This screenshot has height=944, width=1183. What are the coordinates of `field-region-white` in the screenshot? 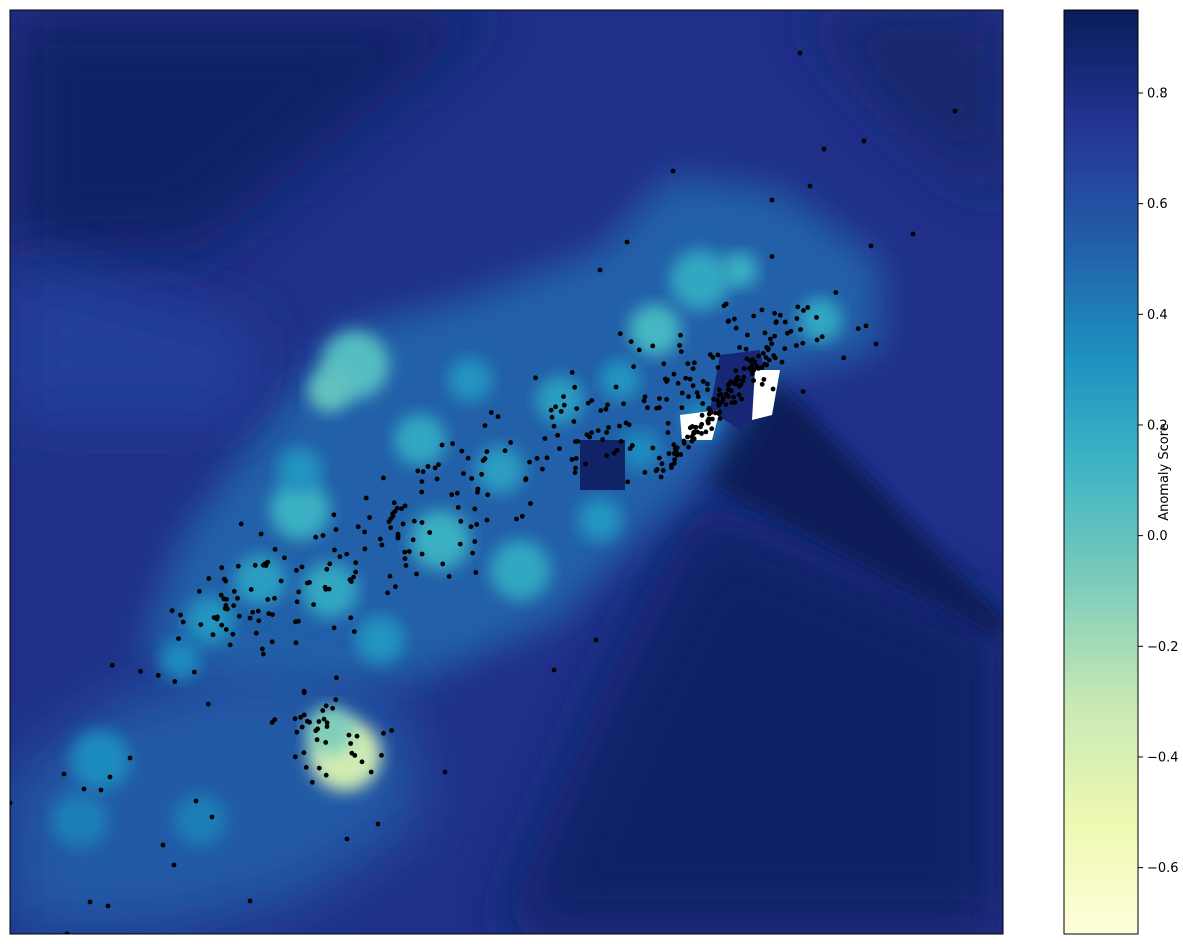 It's located at (766, 395).